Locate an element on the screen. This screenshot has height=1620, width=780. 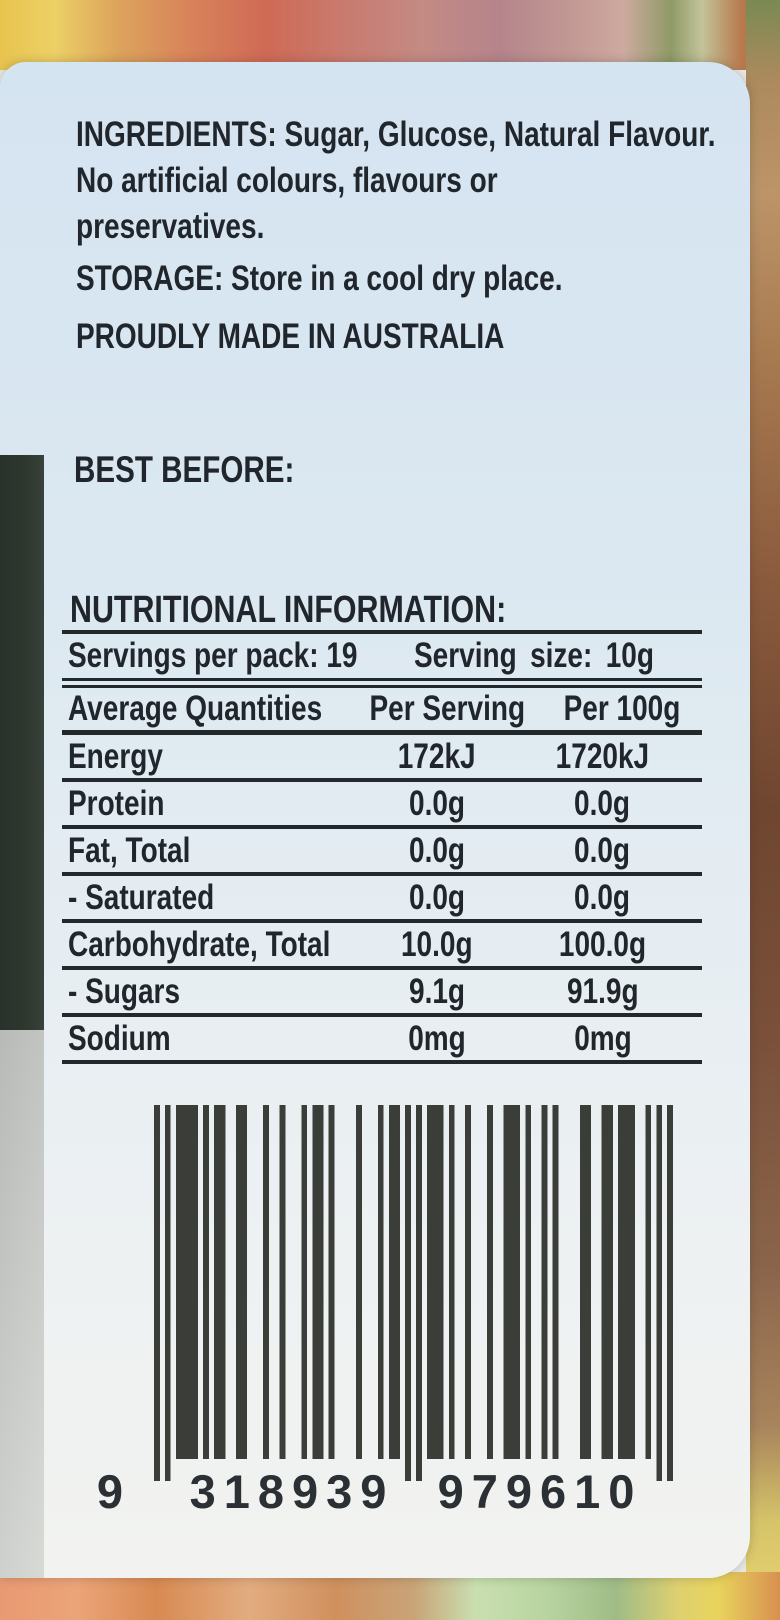
value-per-serving: 0mg is located at coordinates (437, 1038).